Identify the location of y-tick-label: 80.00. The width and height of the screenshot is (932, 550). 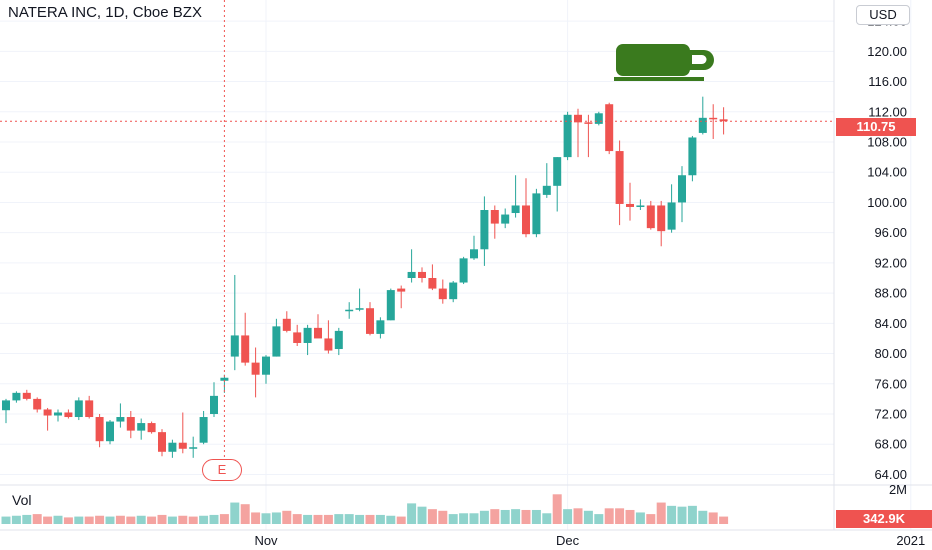
(890, 353).